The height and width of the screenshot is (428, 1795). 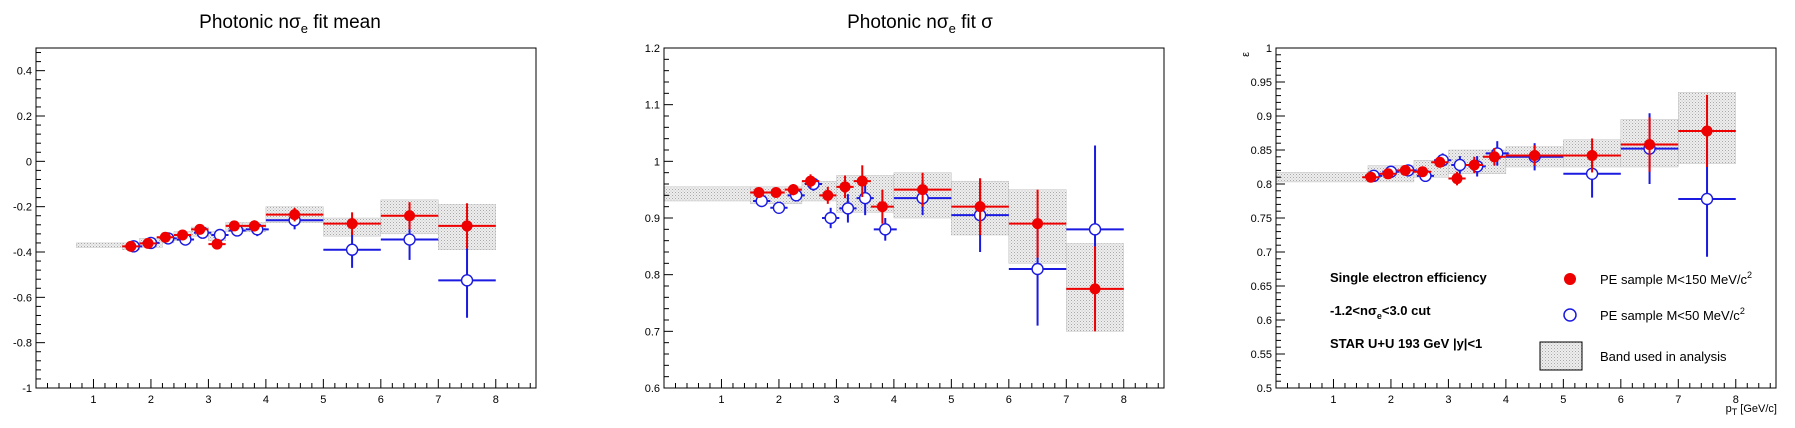 I want to click on y-tick-label: 0.75, so click(x=1261, y=219).